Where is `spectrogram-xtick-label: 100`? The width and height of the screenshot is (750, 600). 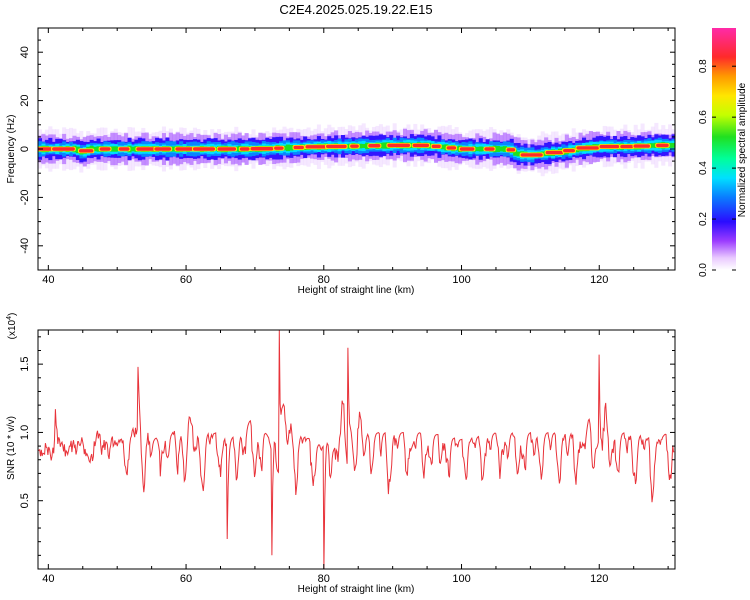
spectrogram-xtick-label: 100 is located at coordinates (461, 280).